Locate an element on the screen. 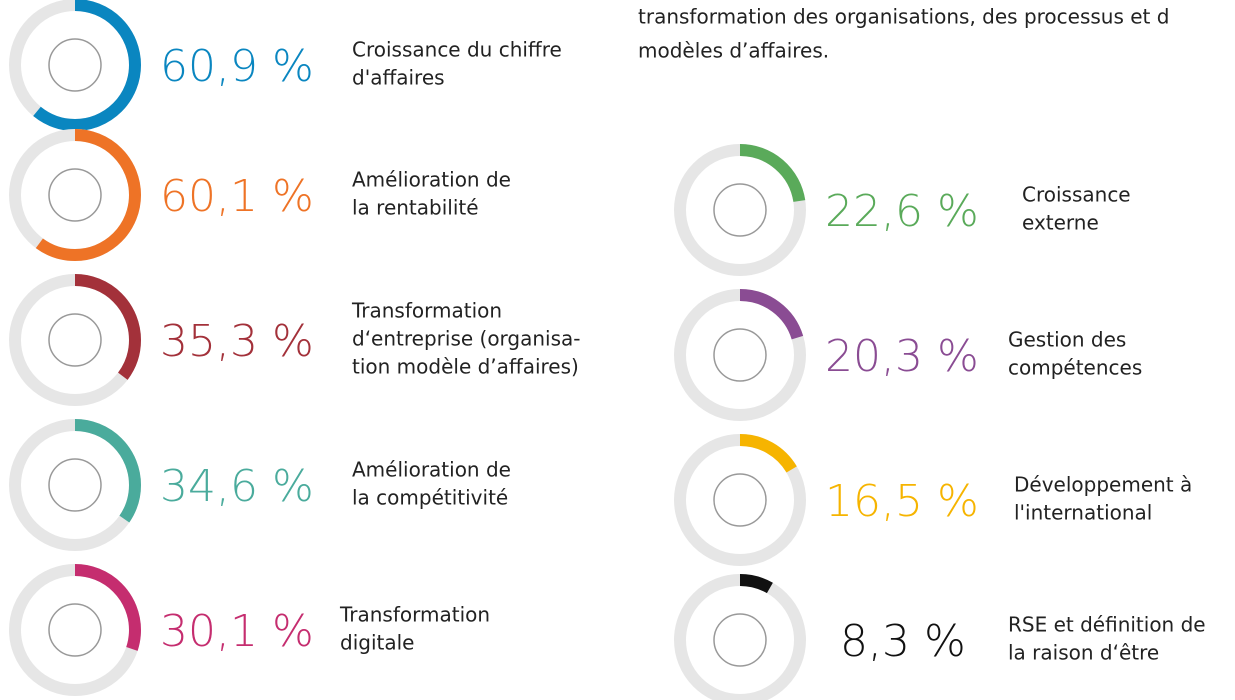 The height and width of the screenshot is (700, 1235). label-line: d‘entreprise (organisa- is located at coordinates (466, 339).